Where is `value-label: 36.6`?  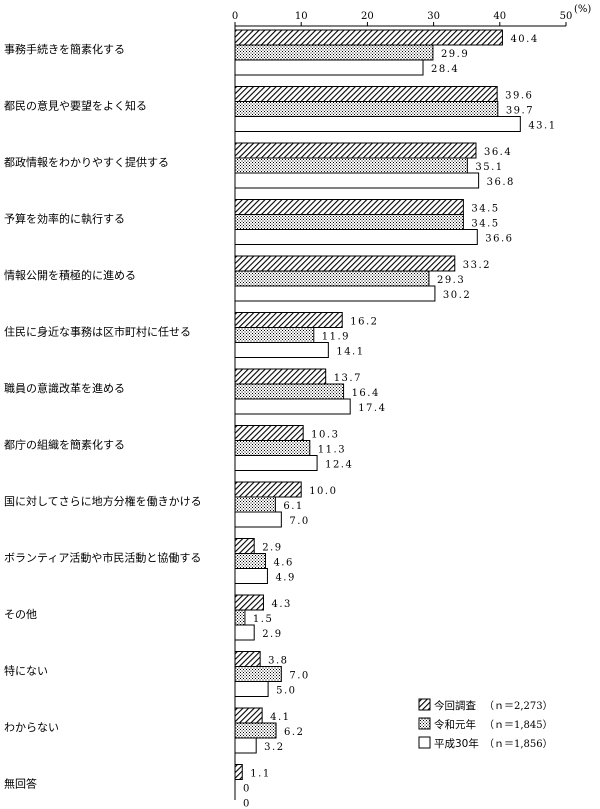 value-label: 36.6 is located at coordinates (499, 239).